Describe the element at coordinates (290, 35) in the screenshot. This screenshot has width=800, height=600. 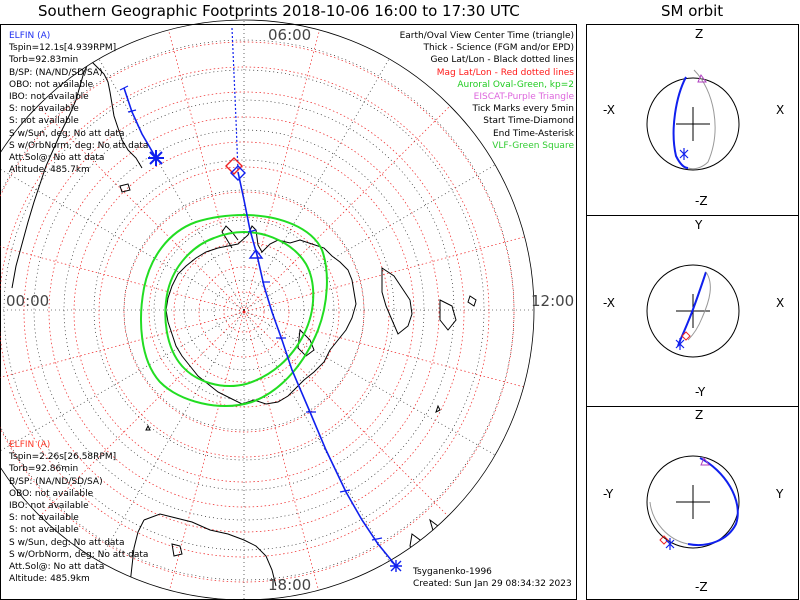
I see `clock-label-top: 06:00` at that location.